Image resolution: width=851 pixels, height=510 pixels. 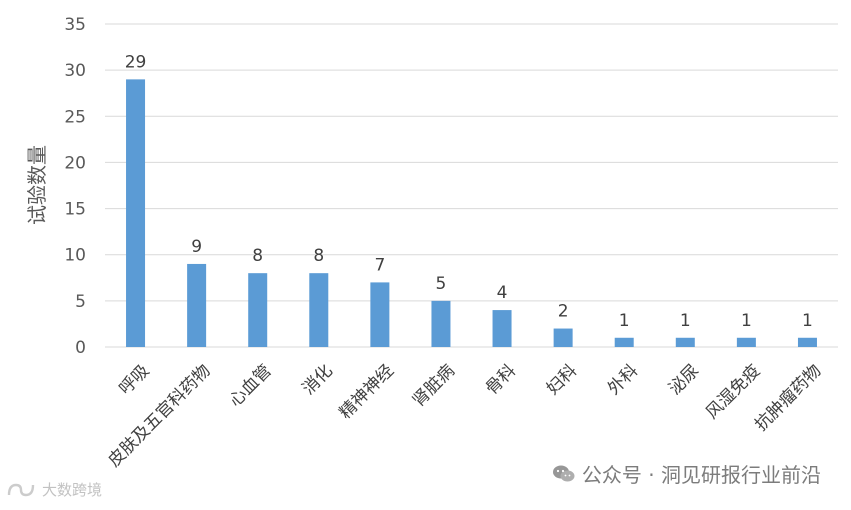 I want to click on watermark-right-text: 公众号 · 洞见研报行业前沿, so click(x=701, y=475).